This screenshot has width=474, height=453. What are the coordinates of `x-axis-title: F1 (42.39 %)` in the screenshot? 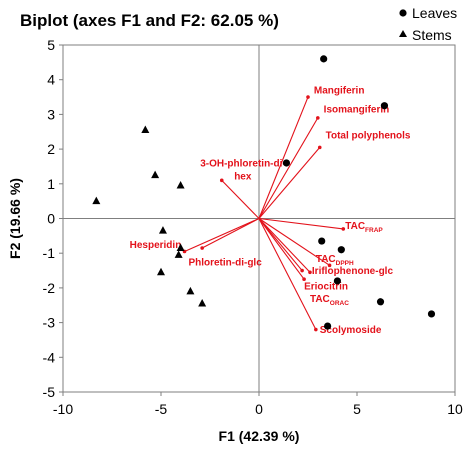 It's located at (259, 436).